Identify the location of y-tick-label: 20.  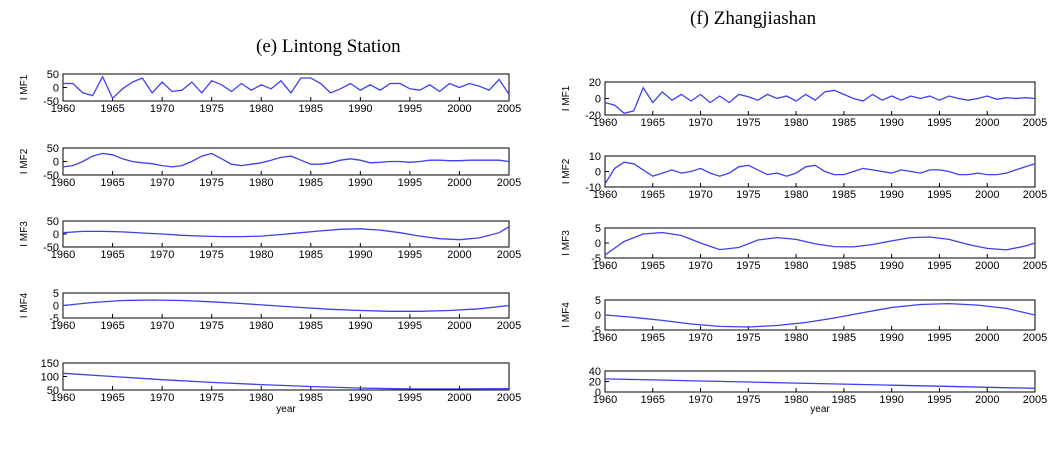
(595, 83).